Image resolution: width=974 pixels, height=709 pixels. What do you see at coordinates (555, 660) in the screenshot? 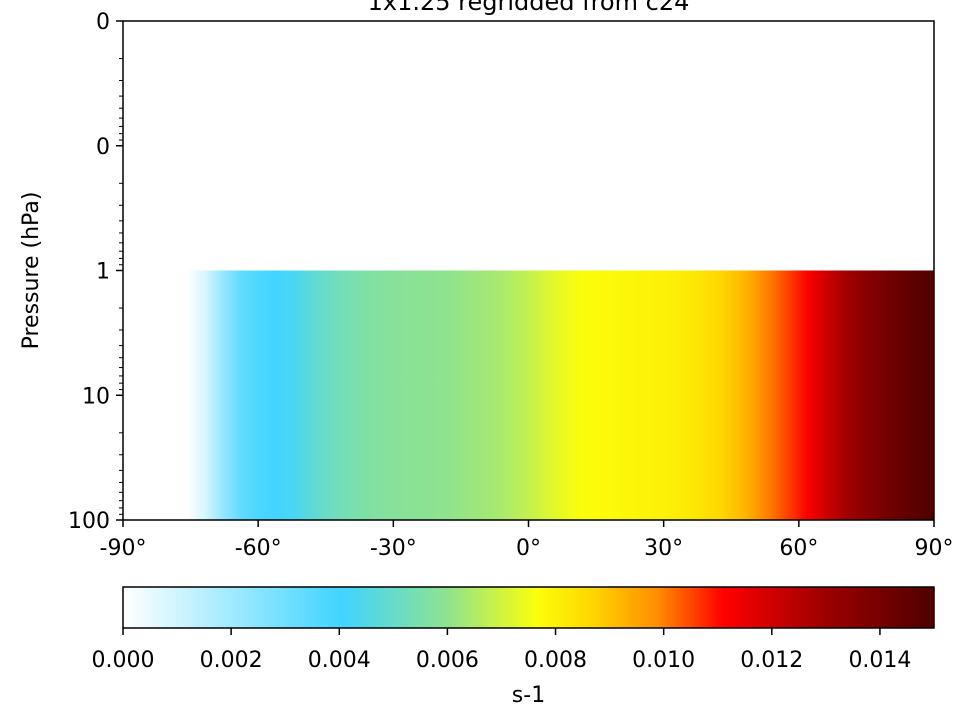
I see `colorbar-tick-label: 0.008` at bounding box center [555, 660].